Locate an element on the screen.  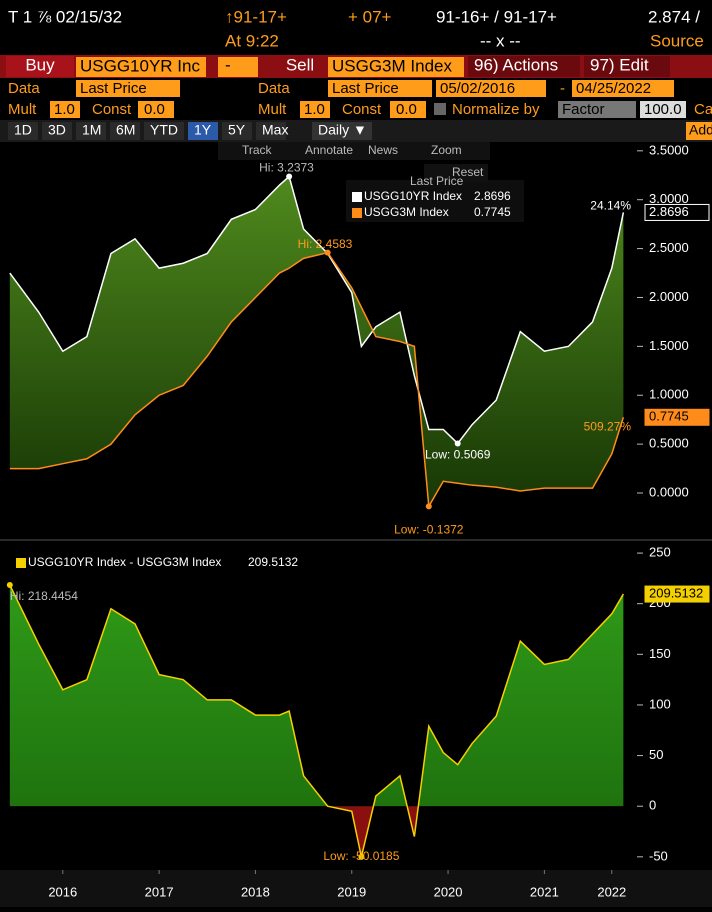
label: Mult is located at coordinates (272, 109).